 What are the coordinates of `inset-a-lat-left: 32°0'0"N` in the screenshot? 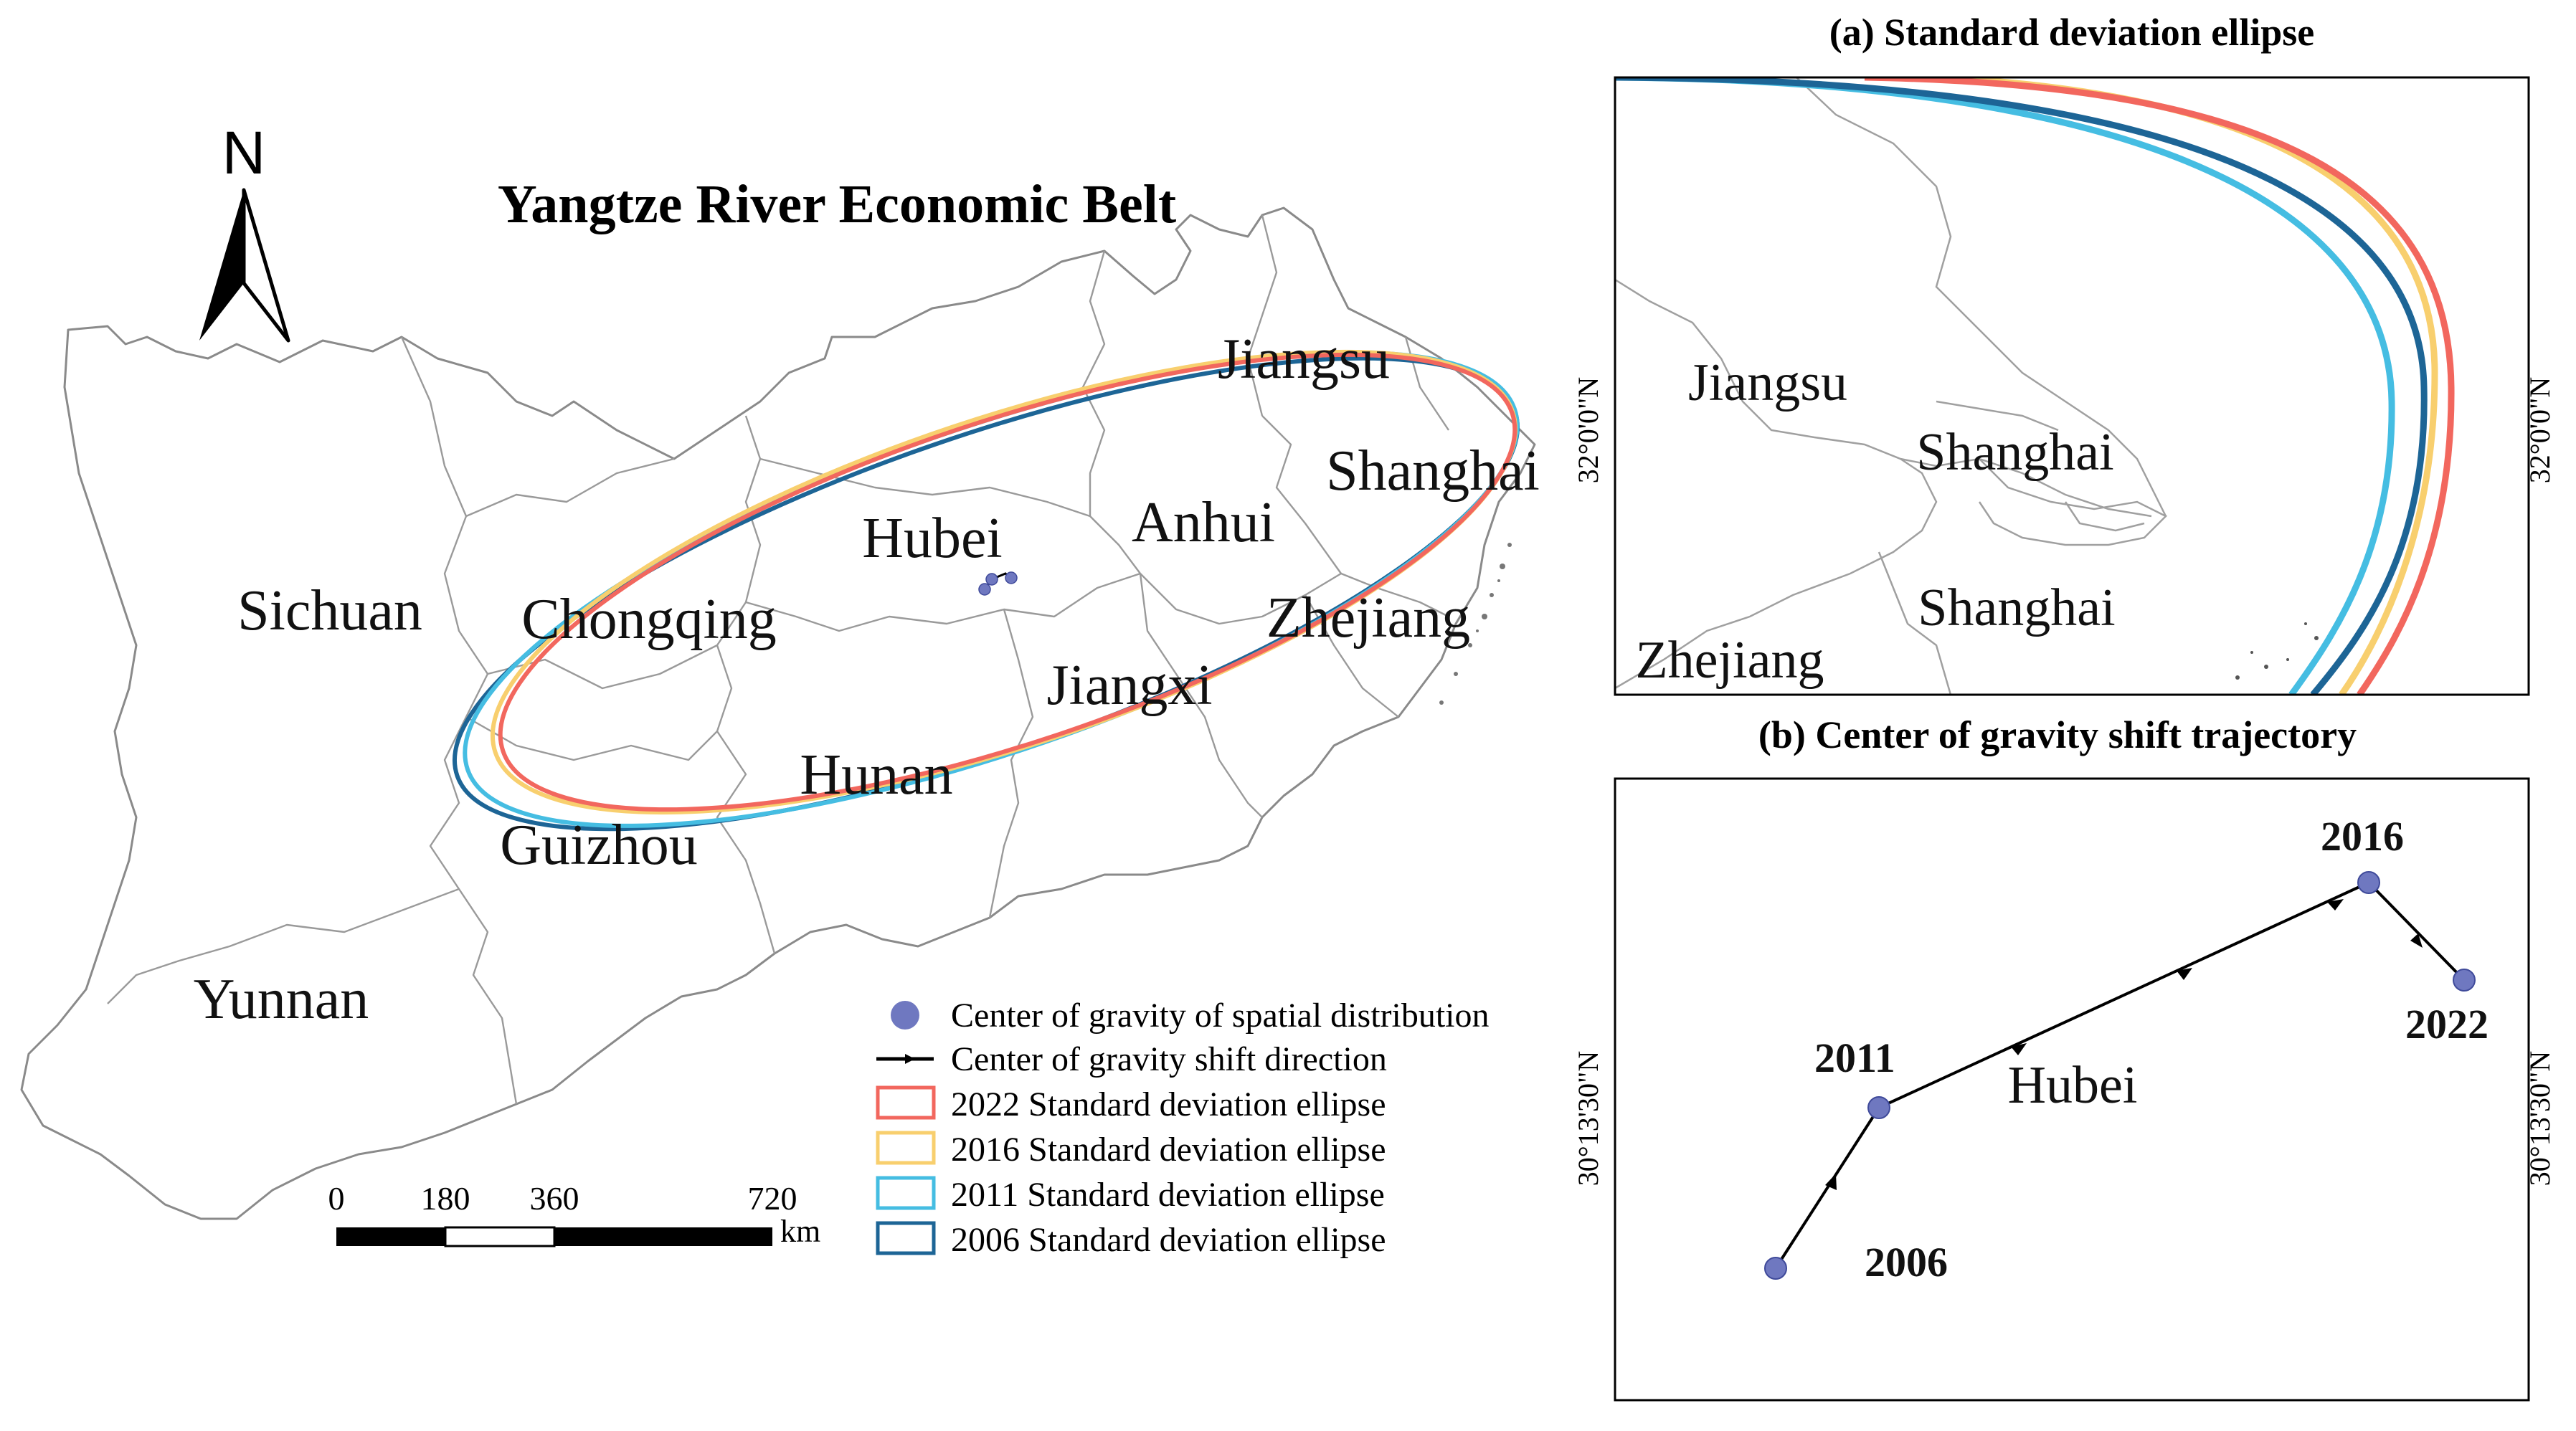 It's located at (1588, 430).